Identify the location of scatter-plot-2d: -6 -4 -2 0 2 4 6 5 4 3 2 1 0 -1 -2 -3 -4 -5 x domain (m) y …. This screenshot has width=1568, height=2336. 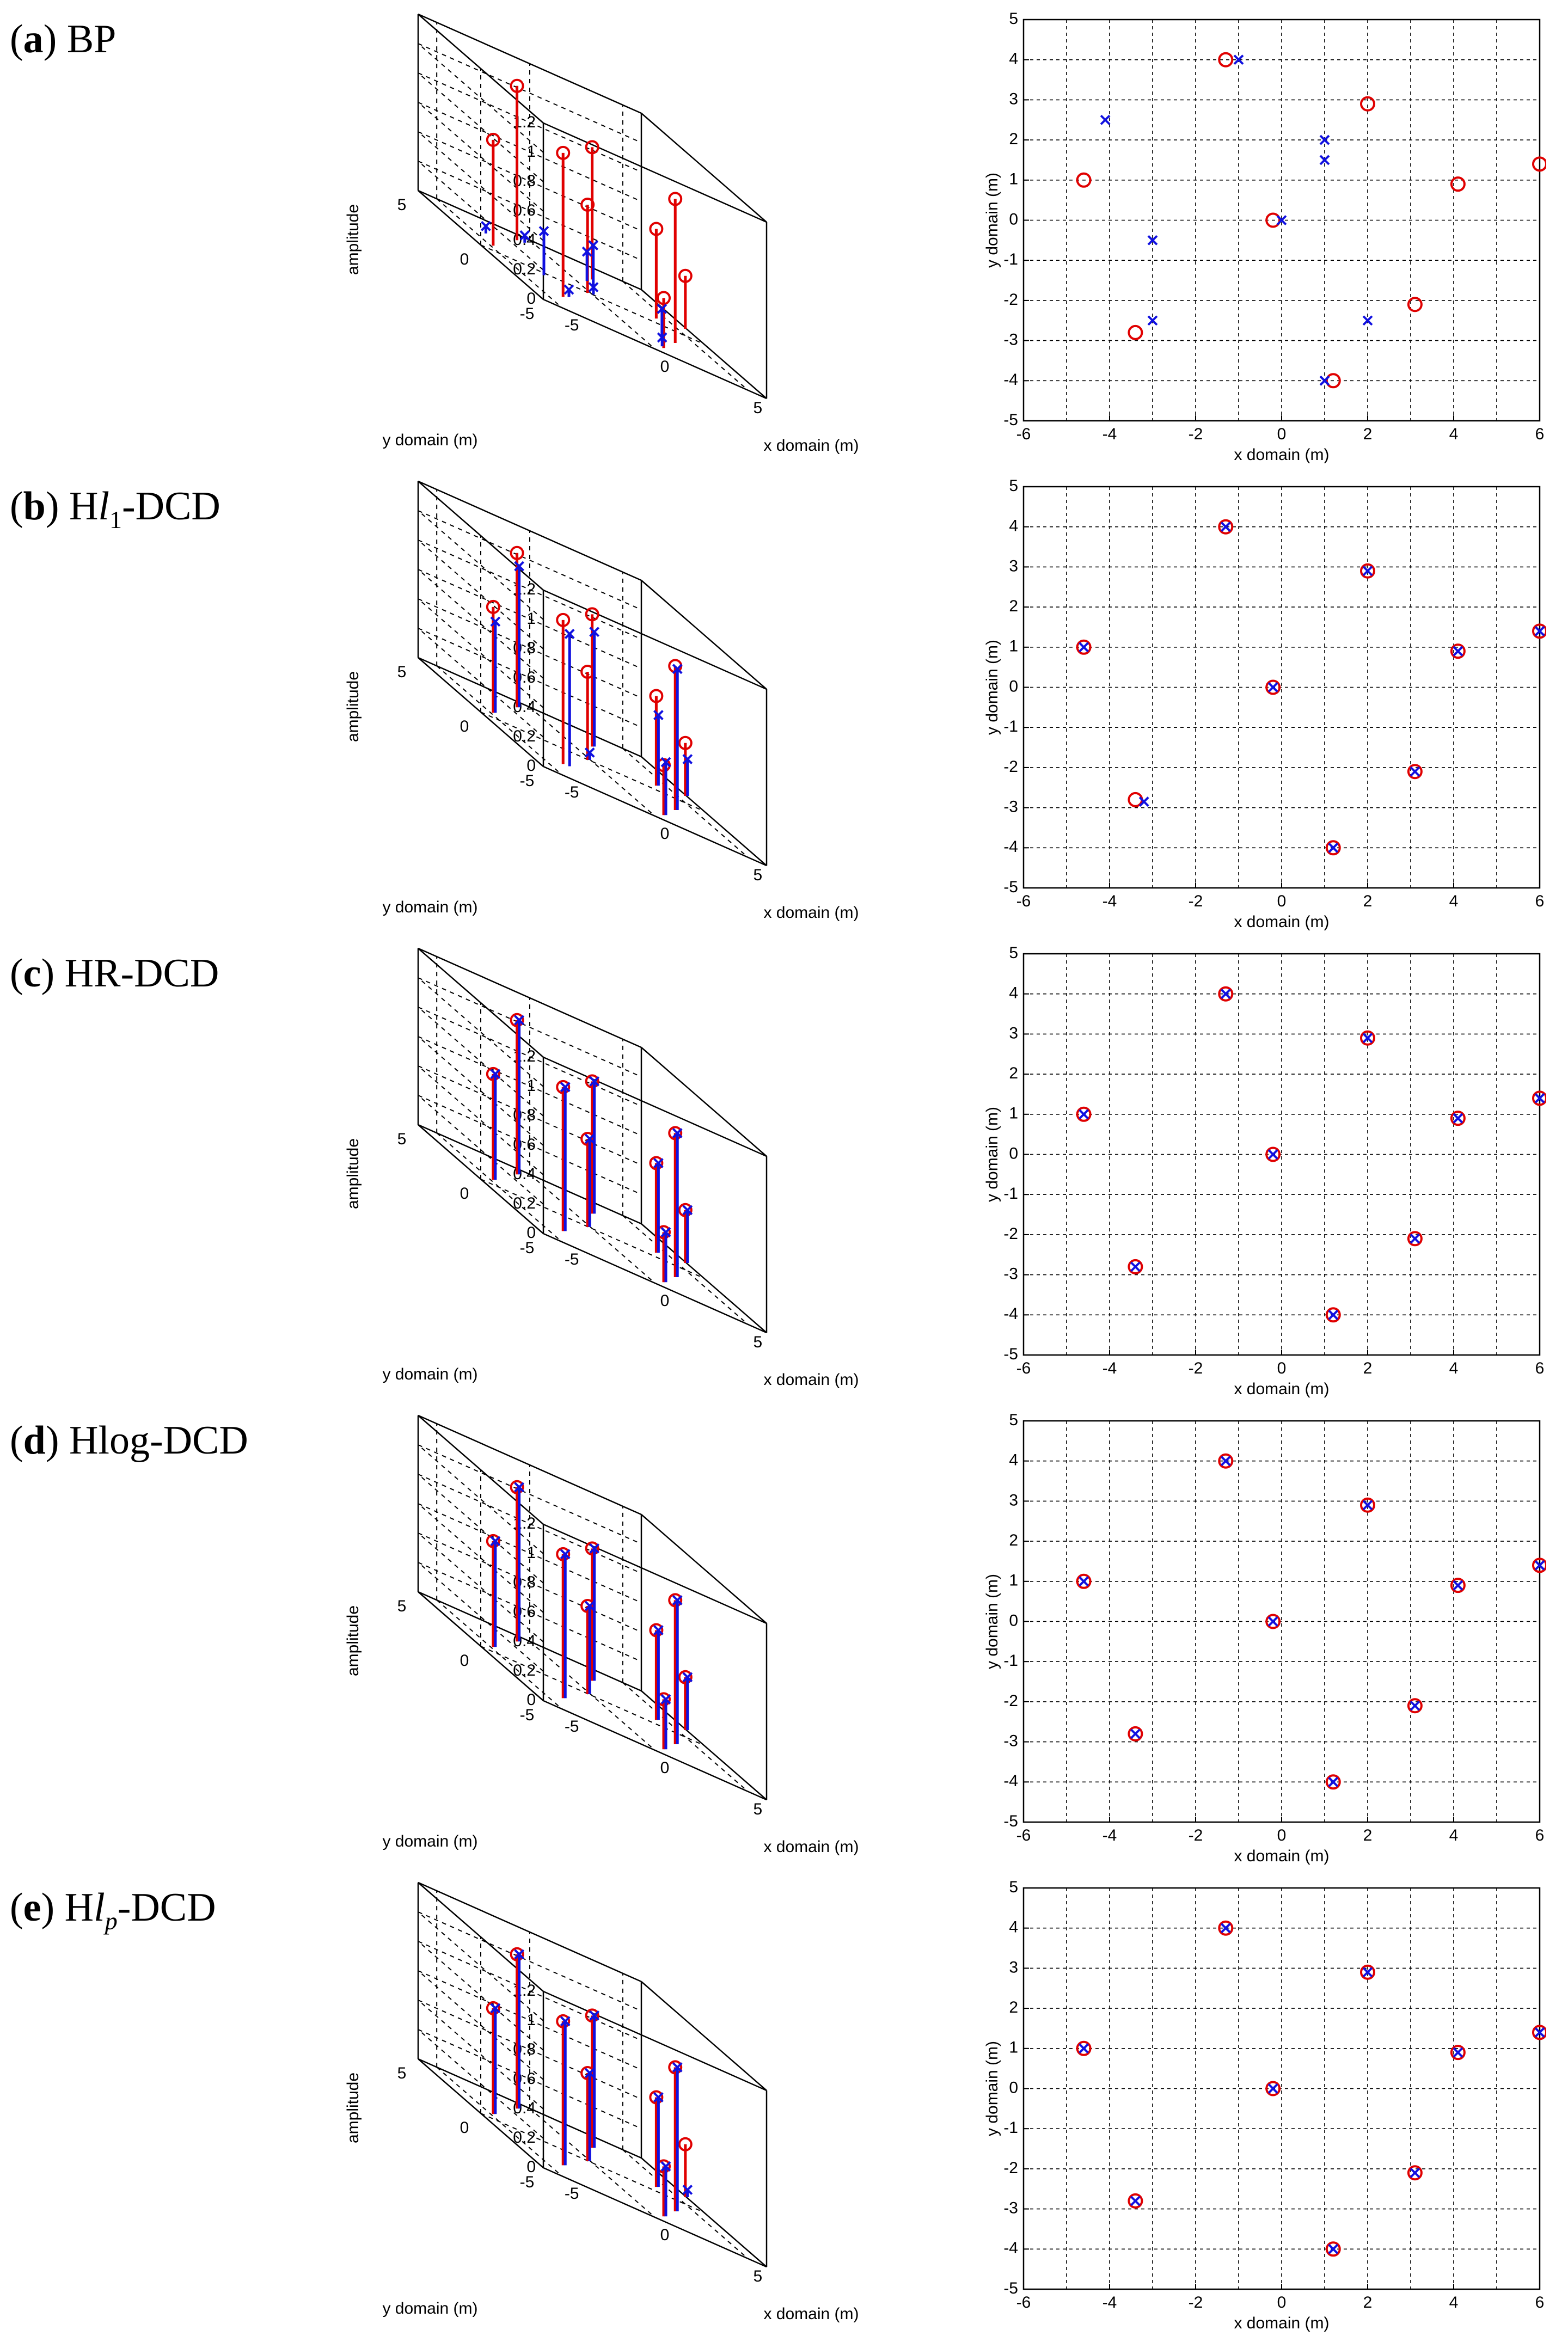
(1264, 237).